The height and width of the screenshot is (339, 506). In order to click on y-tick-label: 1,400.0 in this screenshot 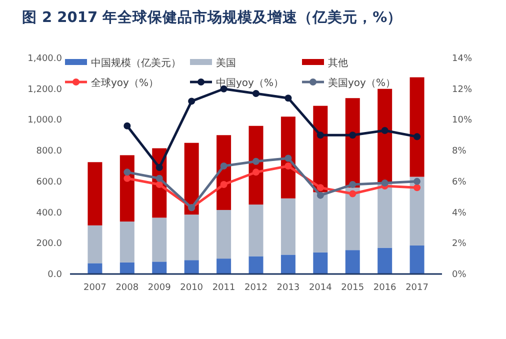, I will do `click(45, 59)`.